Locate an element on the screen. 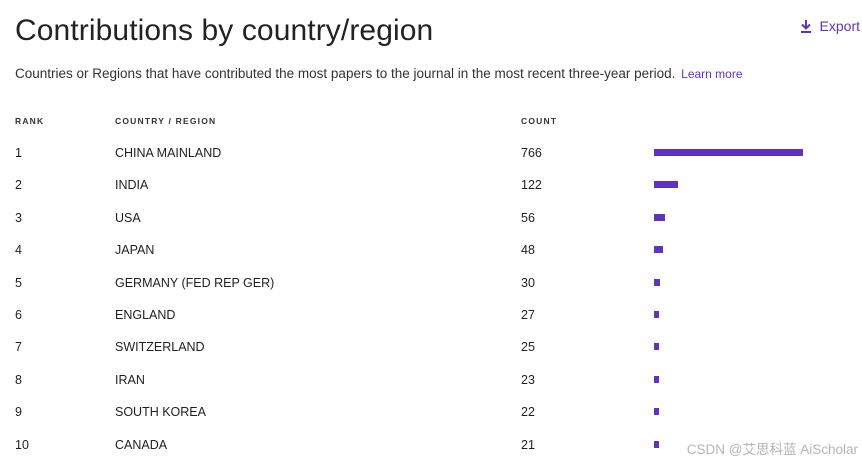 The width and height of the screenshot is (862, 465). count-cell: 122 is located at coordinates (531, 185).